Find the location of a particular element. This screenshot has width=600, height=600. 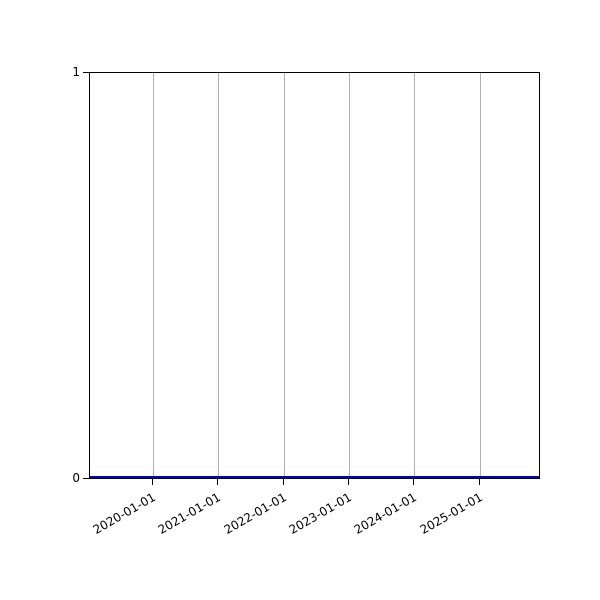

y-tick-label-top: 1 is located at coordinates (76, 72).